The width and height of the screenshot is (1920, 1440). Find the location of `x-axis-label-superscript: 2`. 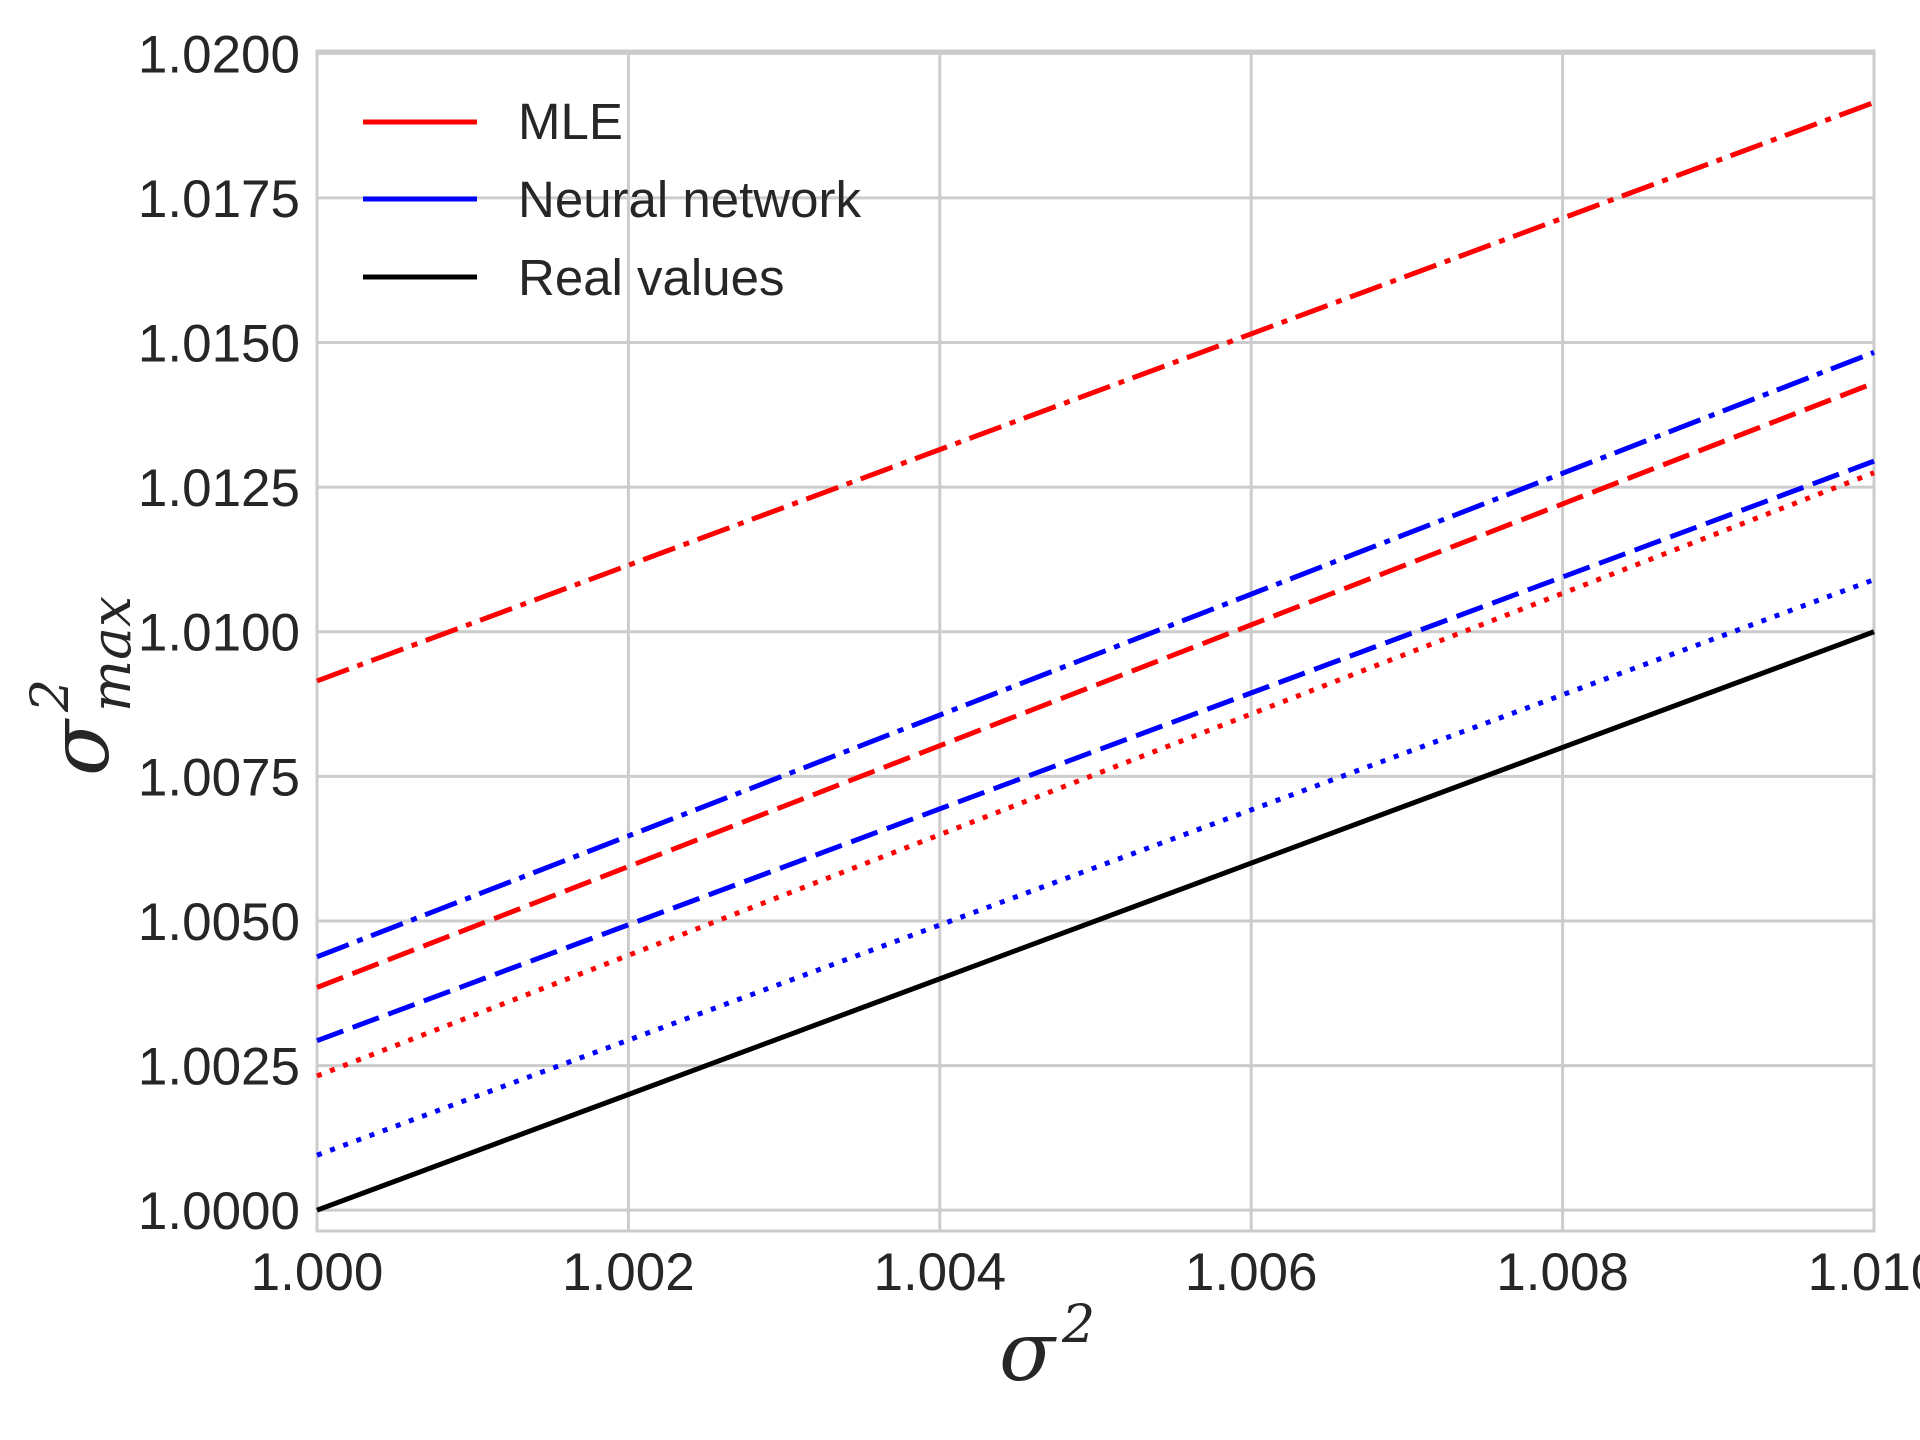

x-axis-label-superscript: 2 is located at coordinates (1078, 1325).